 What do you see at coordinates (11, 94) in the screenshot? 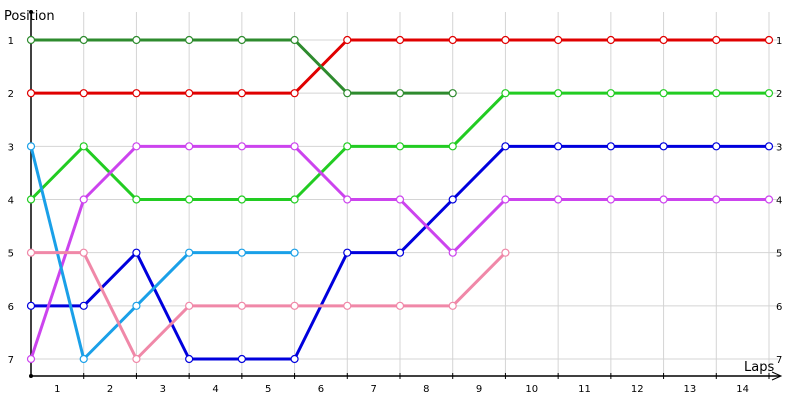
I see `y-tick-label: 2` at bounding box center [11, 94].